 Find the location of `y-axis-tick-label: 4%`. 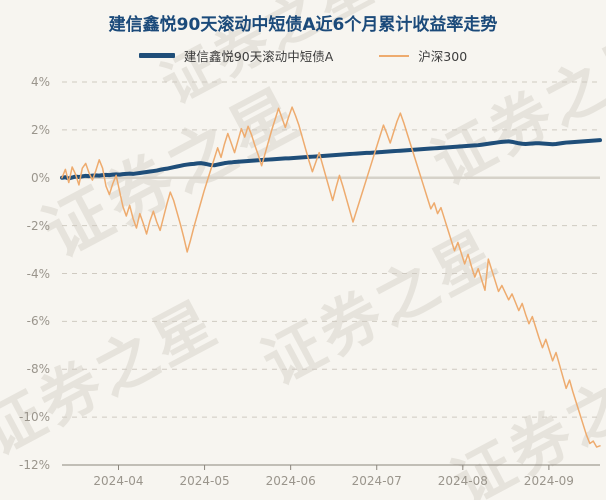

y-axis-tick-label: 4% is located at coordinates (40, 82).